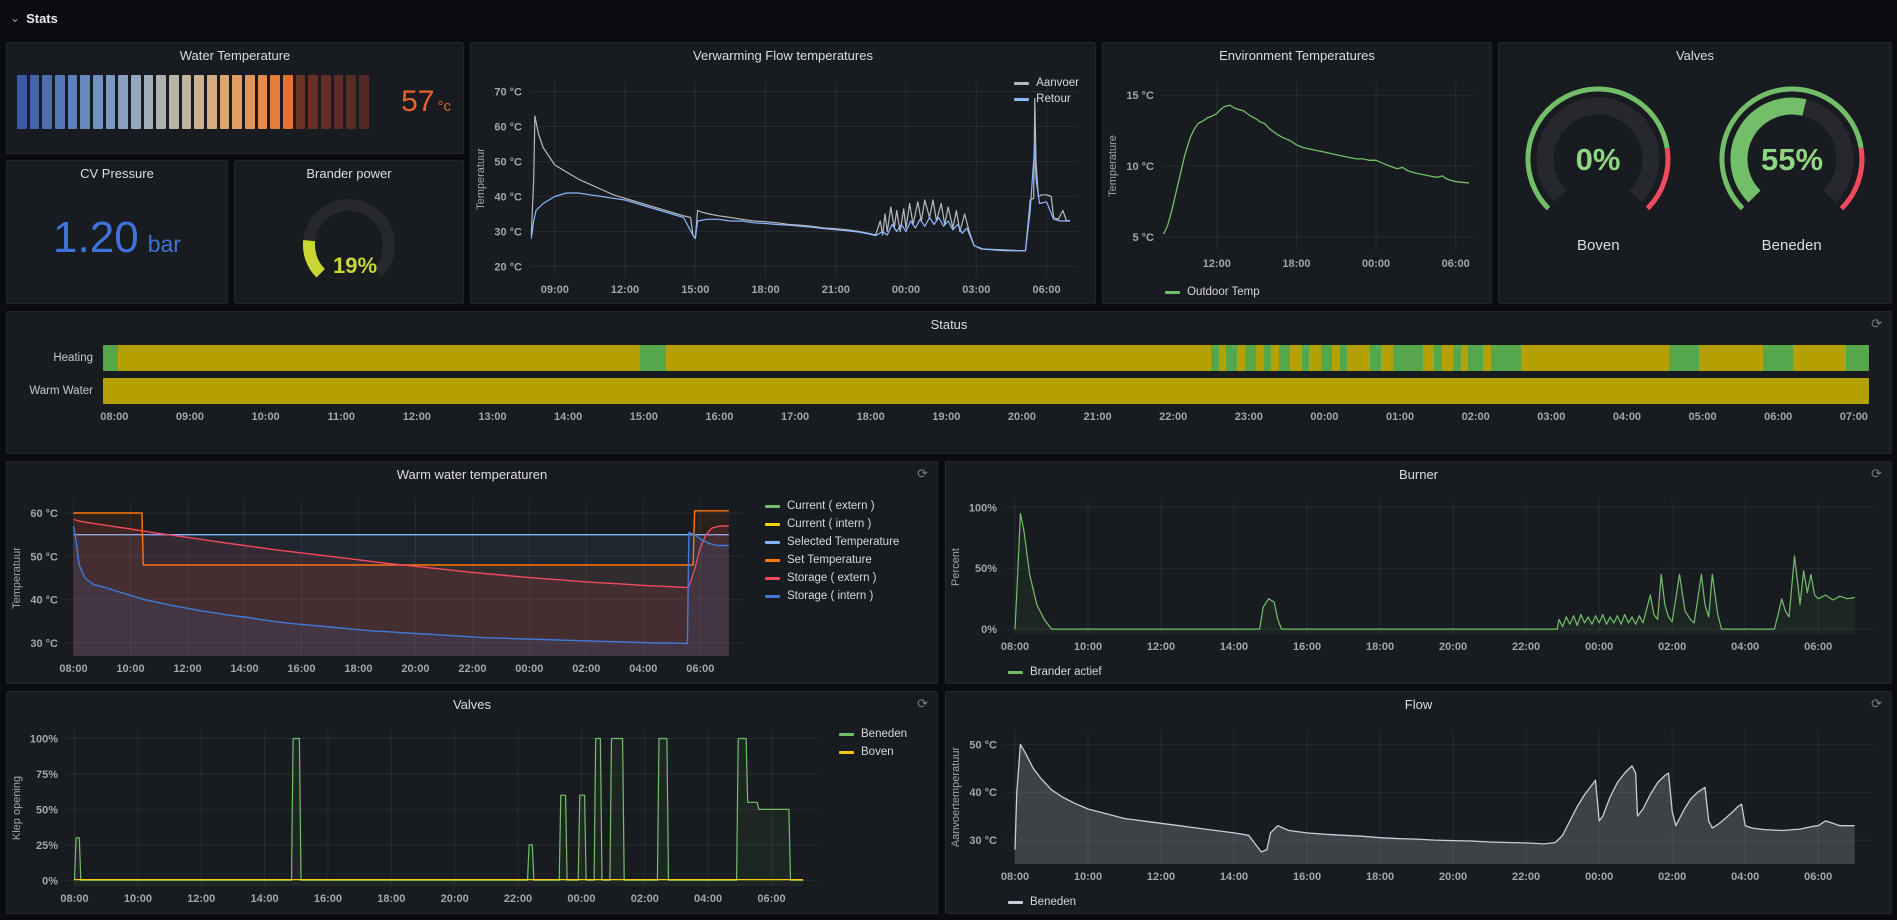 This screenshot has height=920, width=1897. Describe the element at coordinates (1046, 91) in the screenshot. I see `chart-legend: Aanvoer Retour` at that location.